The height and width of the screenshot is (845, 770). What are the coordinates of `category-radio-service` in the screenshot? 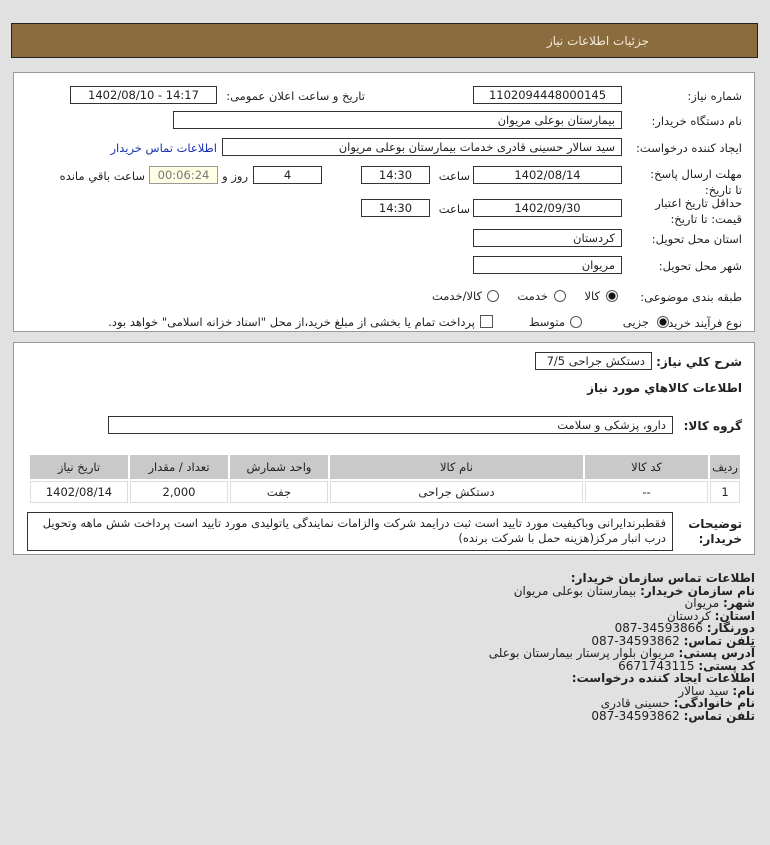 It's located at (560, 296).